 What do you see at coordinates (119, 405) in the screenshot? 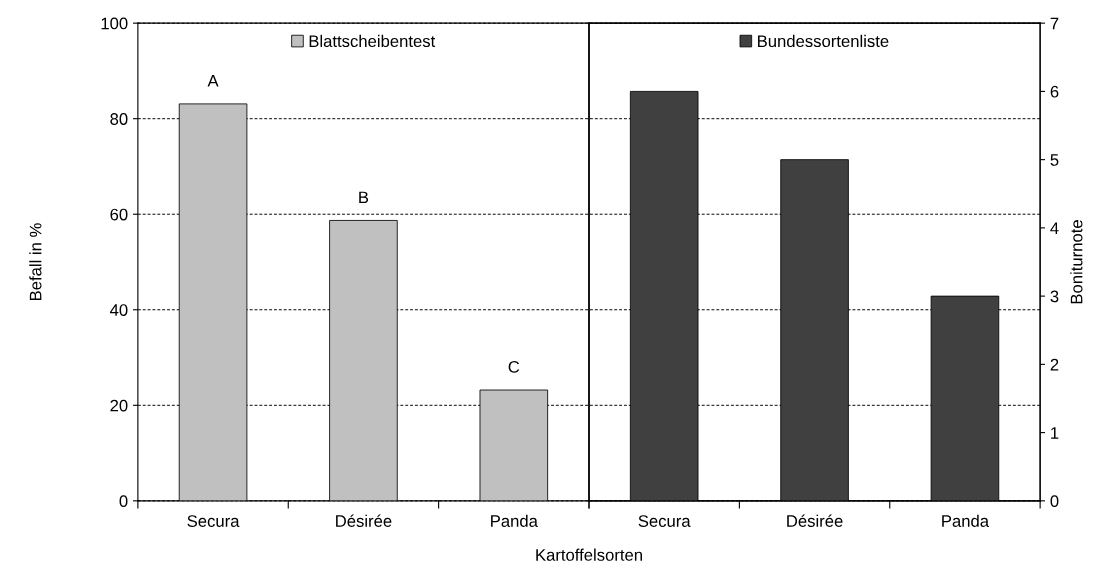
I see `y-tick-label: 20` at bounding box center [119, 405].